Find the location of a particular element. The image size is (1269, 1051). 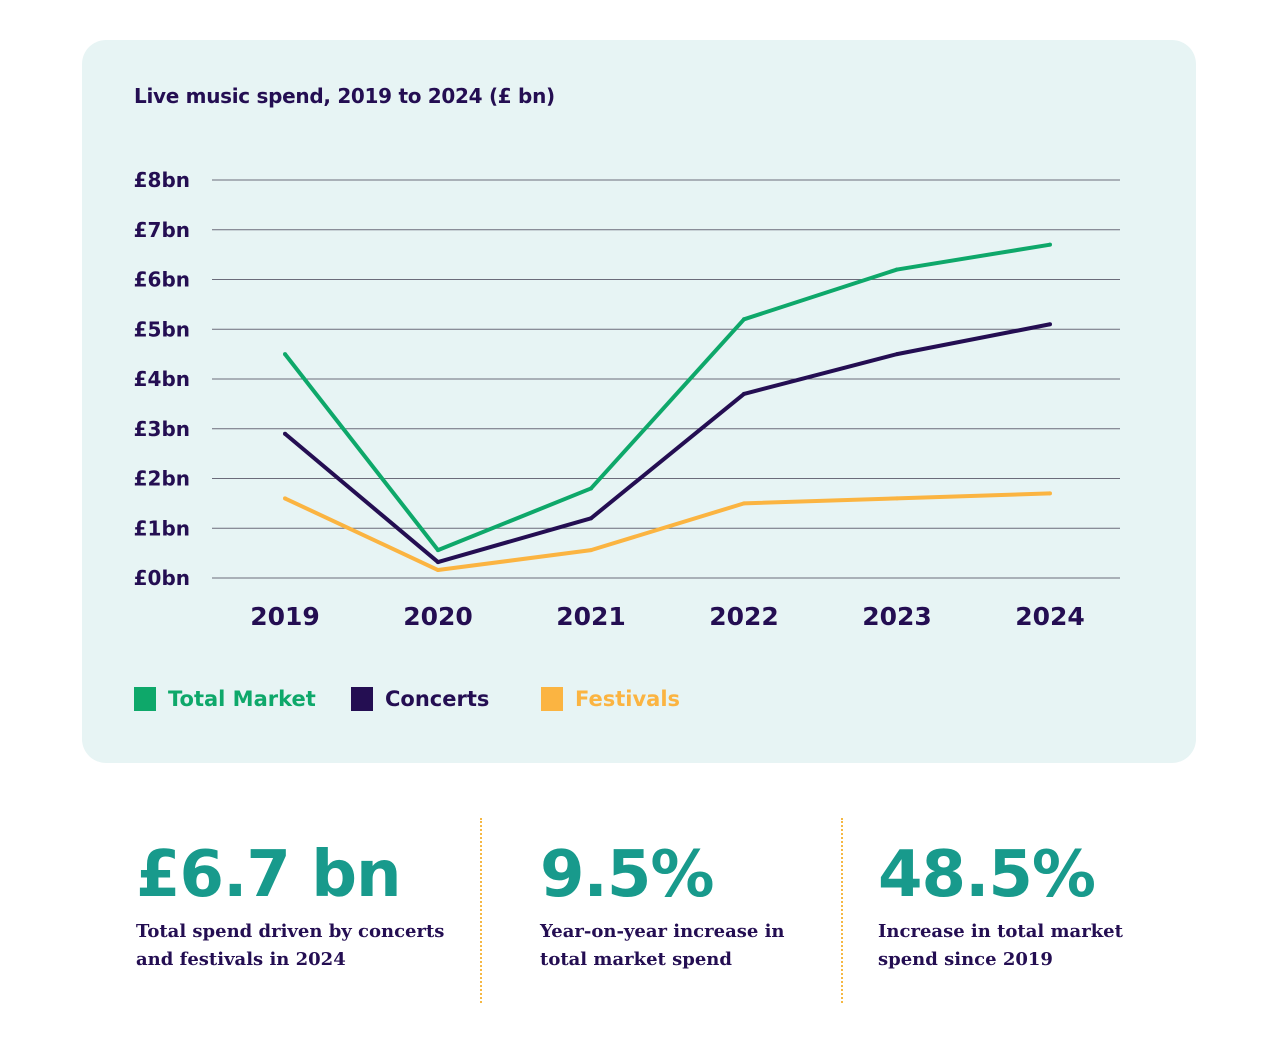

y-tick-label: £0bn is located at coordinates (162, 578).